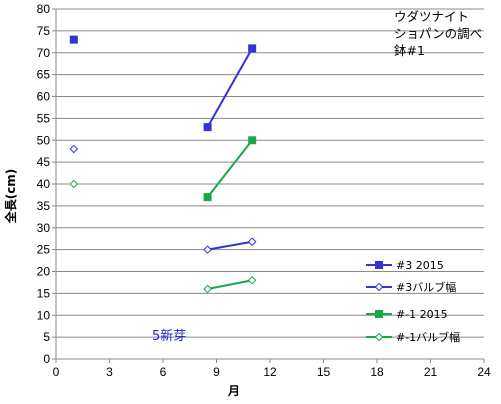 The image size is (501, 404). I want to click on y-tick-label: 20, so click(44, 272).